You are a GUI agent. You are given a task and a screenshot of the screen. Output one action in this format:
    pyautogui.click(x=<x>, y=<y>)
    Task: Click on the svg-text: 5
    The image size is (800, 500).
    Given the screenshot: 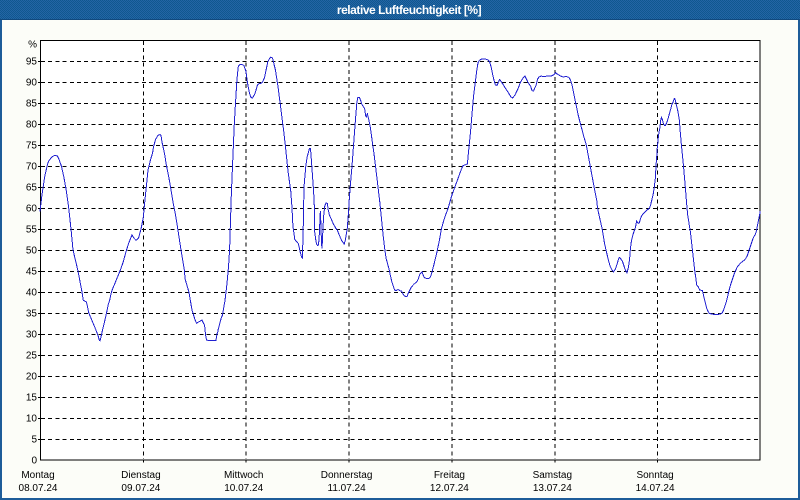 What is the action you would take?
    pyautogui.click(x=34, y=440)
    